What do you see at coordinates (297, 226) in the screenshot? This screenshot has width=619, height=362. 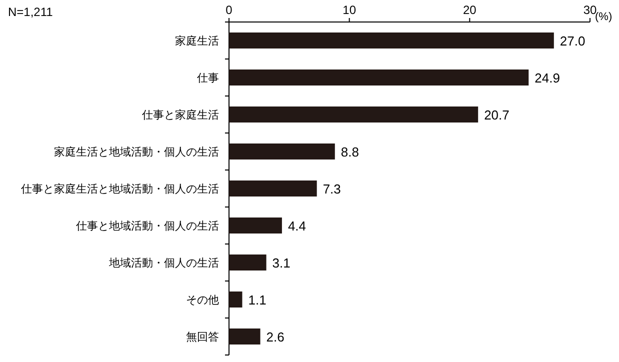 I see `data-label: 4.4` at bounding box center [297, 226].